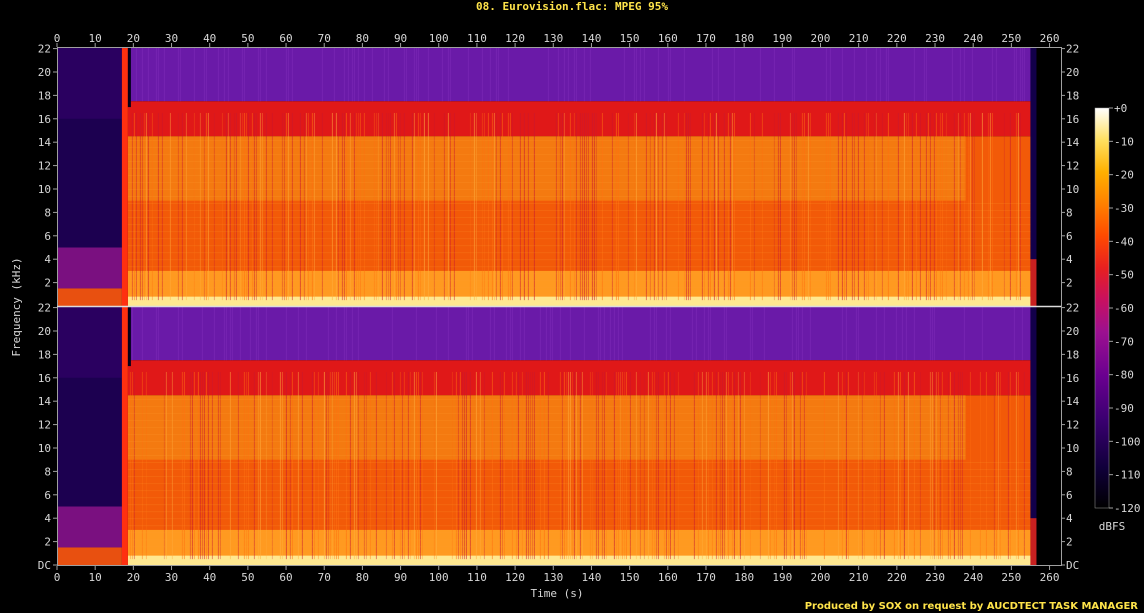 This screenshot has width=1144, height=613. What do you see at coordinates (95, 577) in the screenshot?
I see `x-tick-label-bottom: 10` at bounding box center [95, 577].